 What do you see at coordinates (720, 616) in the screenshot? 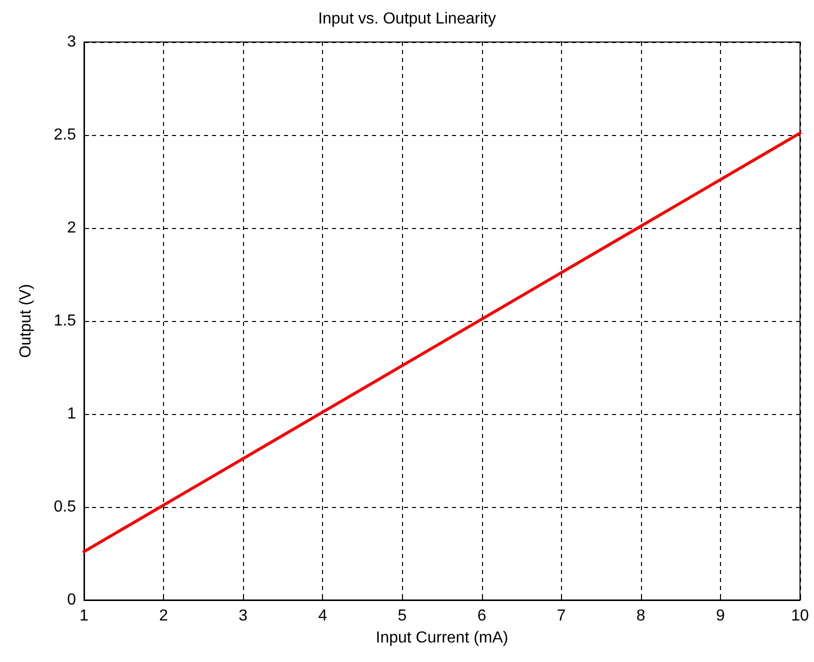
I see `x-tick-label: 9` at bounding box center [720, 616].